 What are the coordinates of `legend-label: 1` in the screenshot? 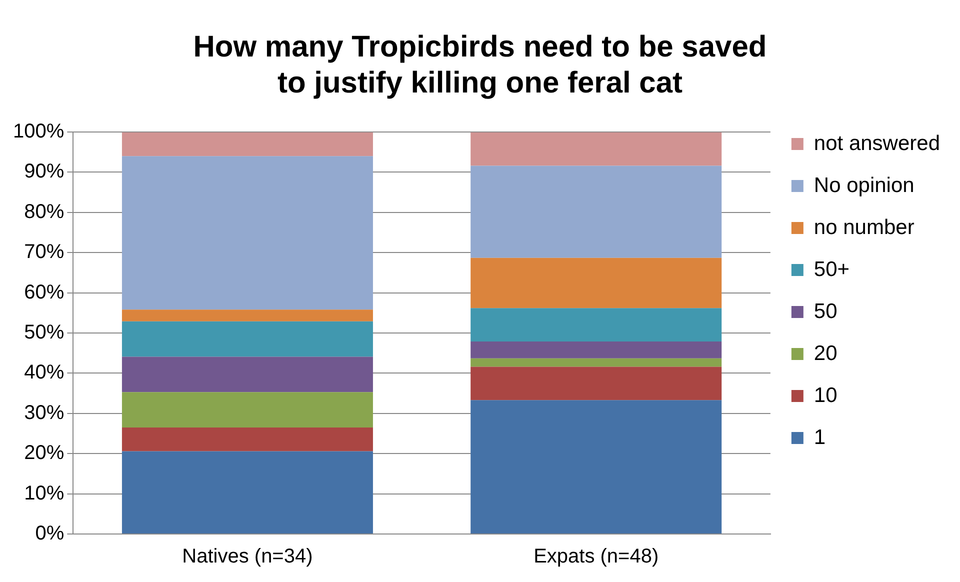 It's located at (820, 437).